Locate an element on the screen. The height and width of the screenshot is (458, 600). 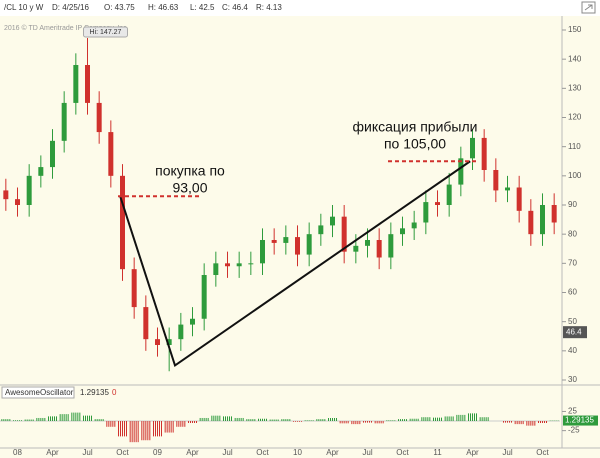
osc-name: AwesomeOscillator is located at coordinates (39, 392).